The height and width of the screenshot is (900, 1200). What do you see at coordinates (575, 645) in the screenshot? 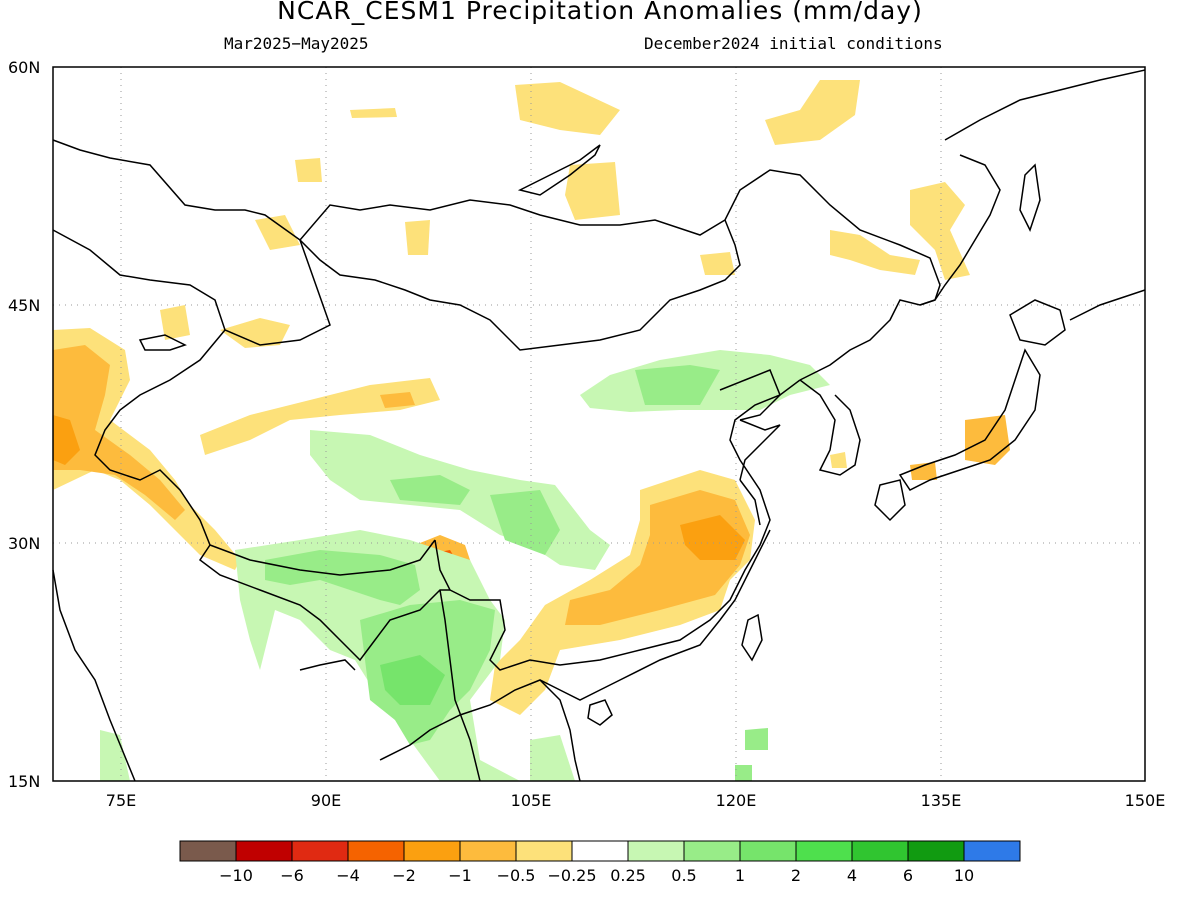
I see `indochina-coast` at bounding box center [575, 645].